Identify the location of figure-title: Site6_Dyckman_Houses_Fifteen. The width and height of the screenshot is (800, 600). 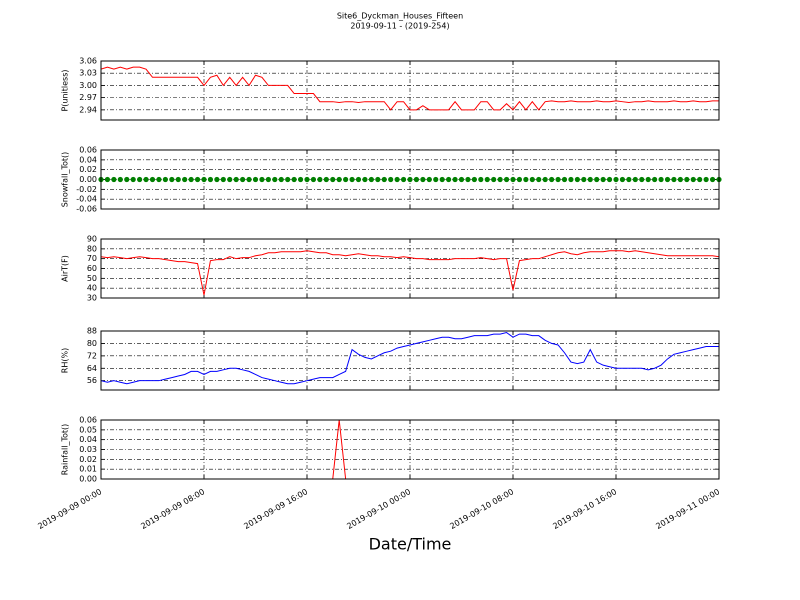
(400, 16).